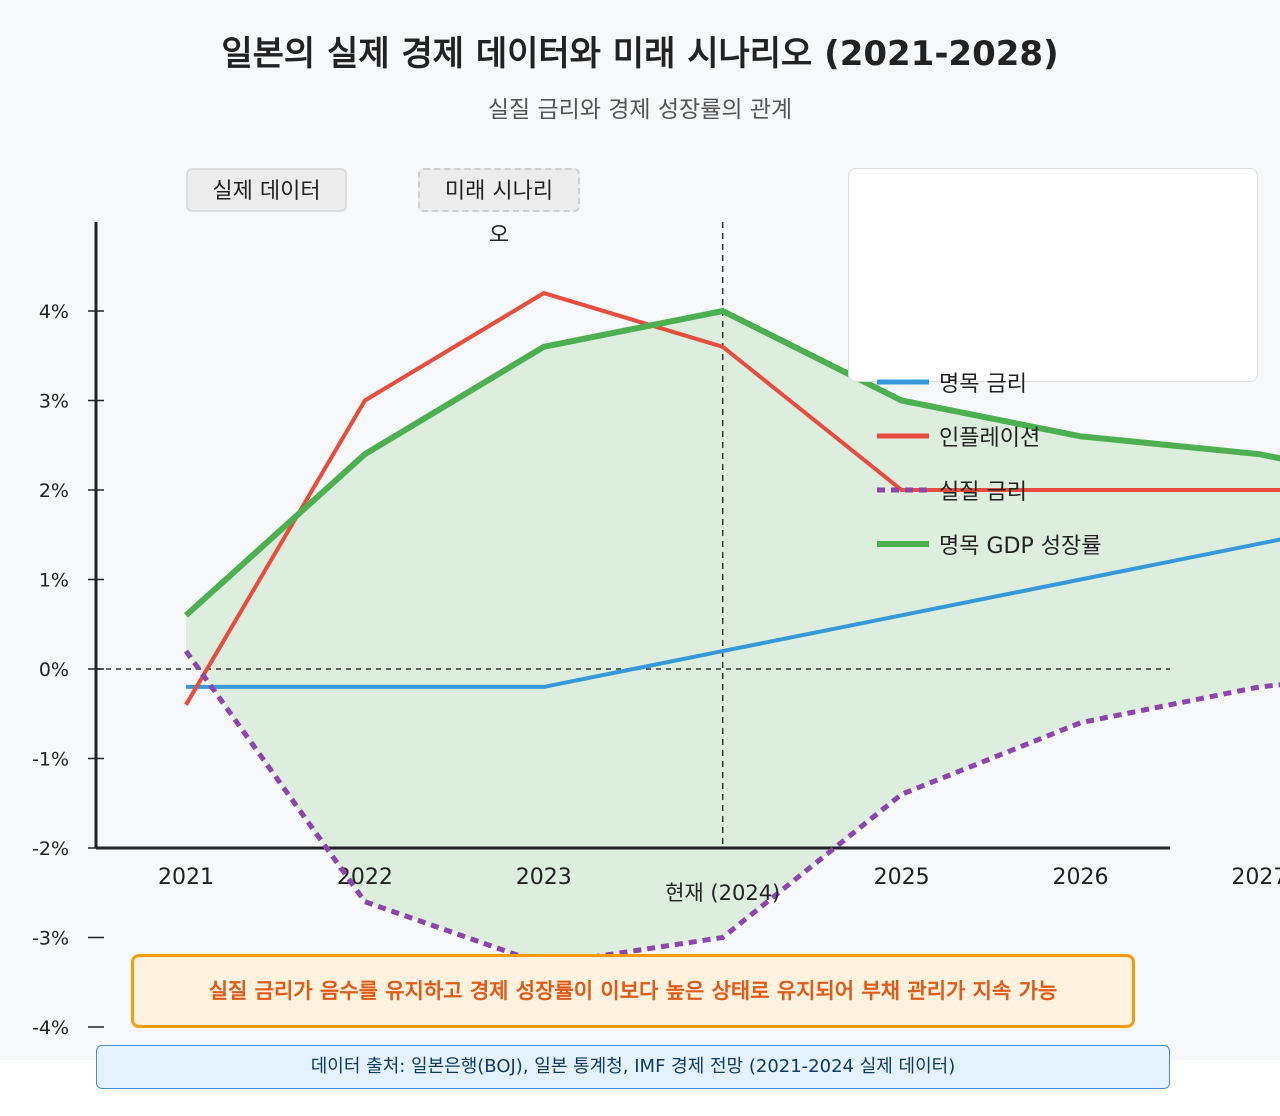 Image resolution: width=1280 pixels, height=1116 pixels. I want to click on legend-item-gdp-growth: 명목 GDP 성장률, so click(989, 544).